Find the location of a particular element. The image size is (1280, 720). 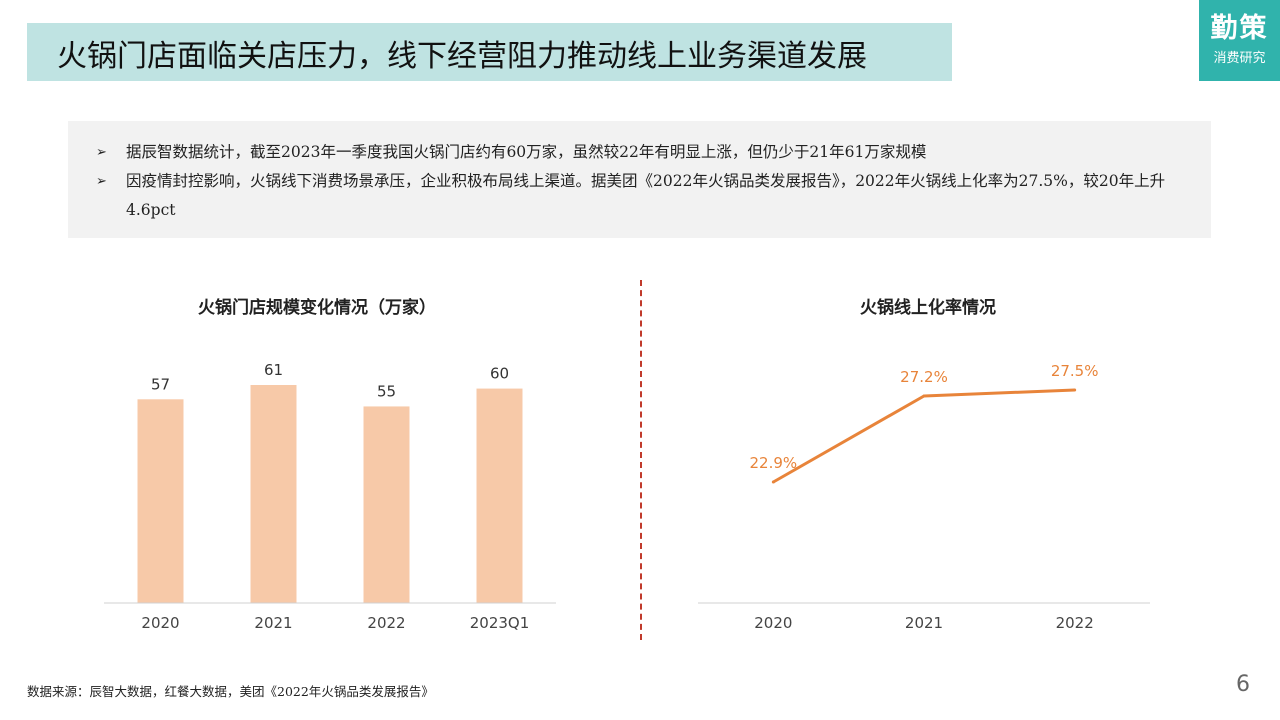

line-series is located at coordinates (923, 436).